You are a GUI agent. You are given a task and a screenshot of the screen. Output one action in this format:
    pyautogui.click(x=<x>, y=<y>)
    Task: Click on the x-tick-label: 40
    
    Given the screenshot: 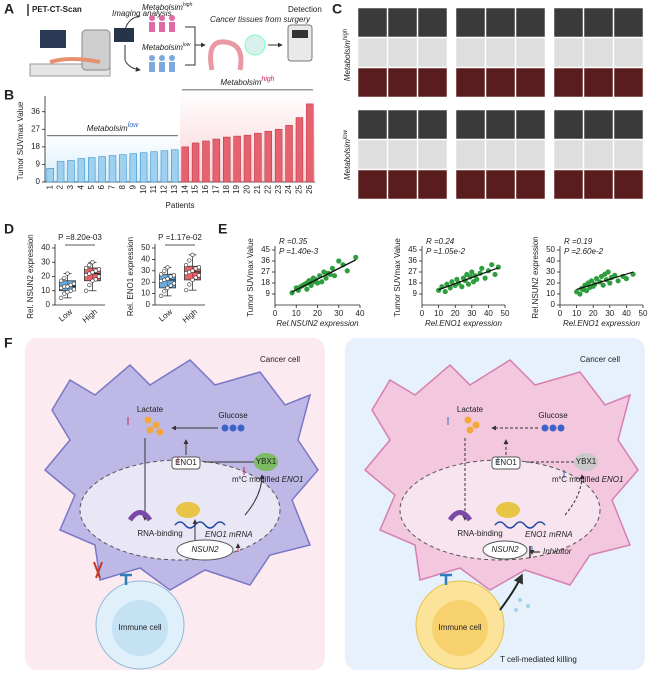 What is the action you would take?
    pyautogui.click(x=626, y=313)
    